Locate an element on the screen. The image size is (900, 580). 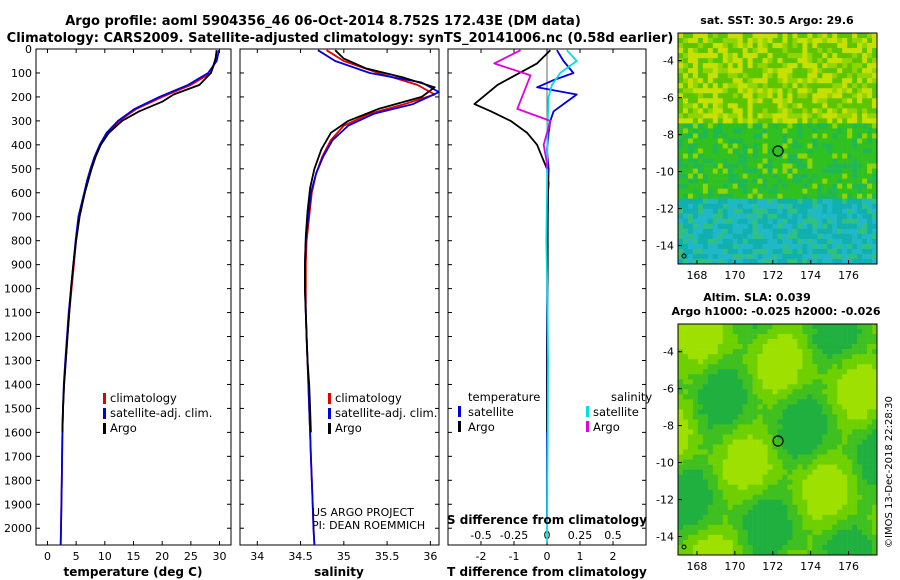
depth-tick-label: 1300 is located at coordinates (18, 360).